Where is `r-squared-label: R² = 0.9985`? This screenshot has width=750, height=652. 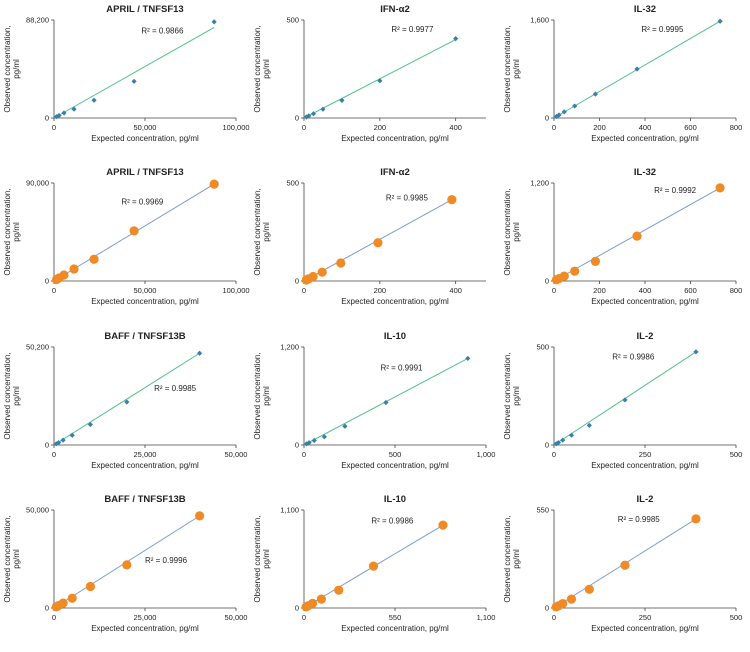
r-squared-label: R² = 0.9985 is located at coordinates (407, 198).